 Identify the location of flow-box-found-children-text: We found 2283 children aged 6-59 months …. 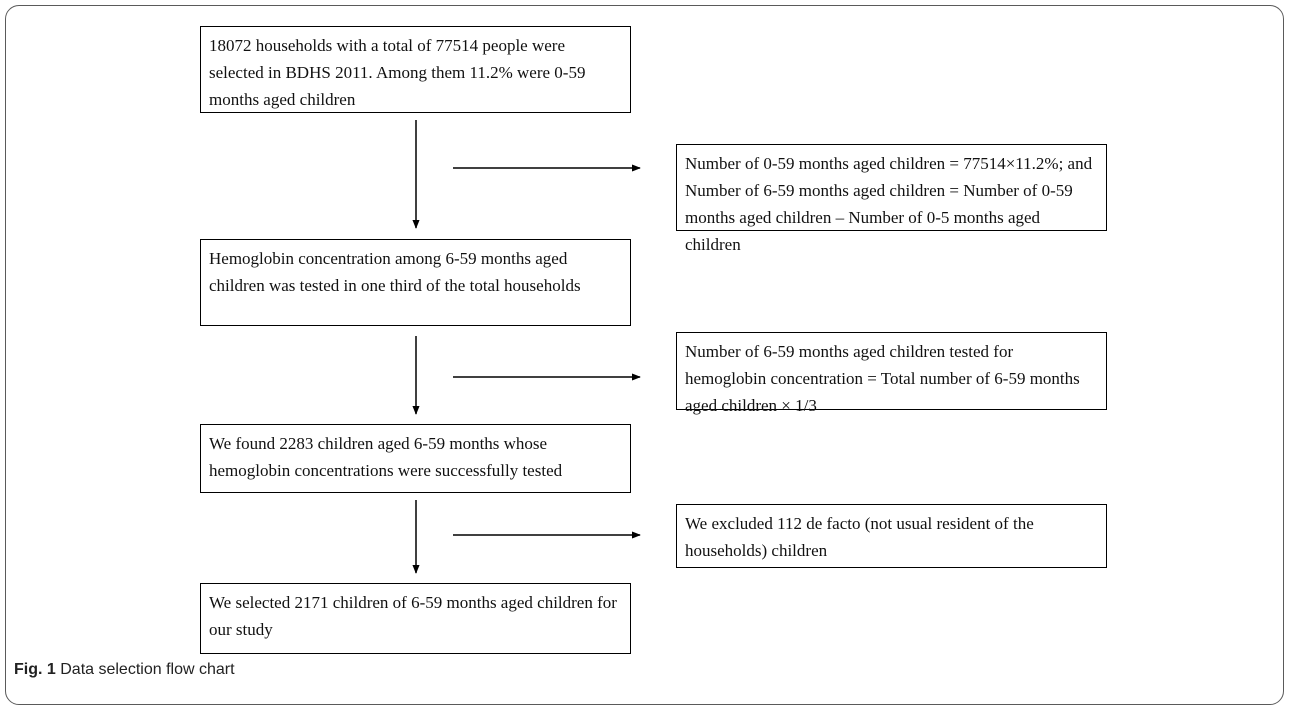
(386, 457).